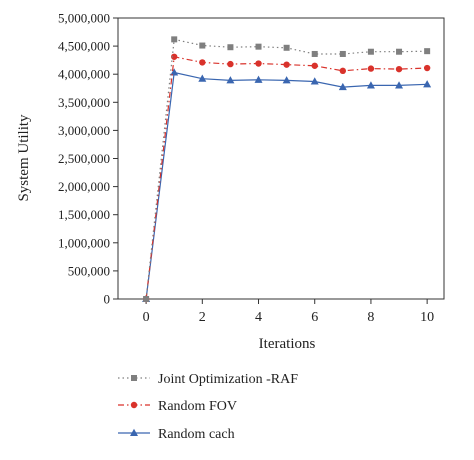 The width and height of the screenshot is (474, 460). Describe the element at coordinates (84, 242) in the screenshot. I see `y-tick-label: 1,000,000` at that location.